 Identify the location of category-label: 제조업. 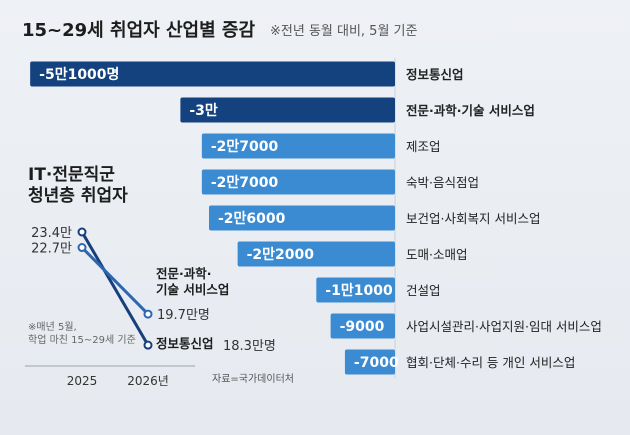
(423, 146).